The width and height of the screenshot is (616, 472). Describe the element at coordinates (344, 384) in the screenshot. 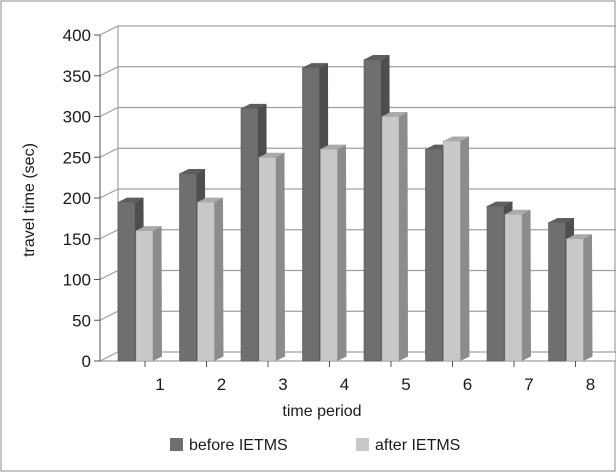

I see `x-tick-label: 4` at that location.